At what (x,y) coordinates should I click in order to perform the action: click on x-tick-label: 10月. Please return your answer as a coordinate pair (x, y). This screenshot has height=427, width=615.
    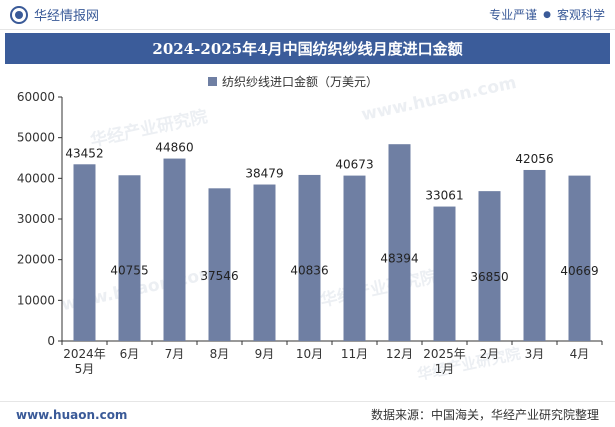
    Looking at the image, I should click on (309, 354).